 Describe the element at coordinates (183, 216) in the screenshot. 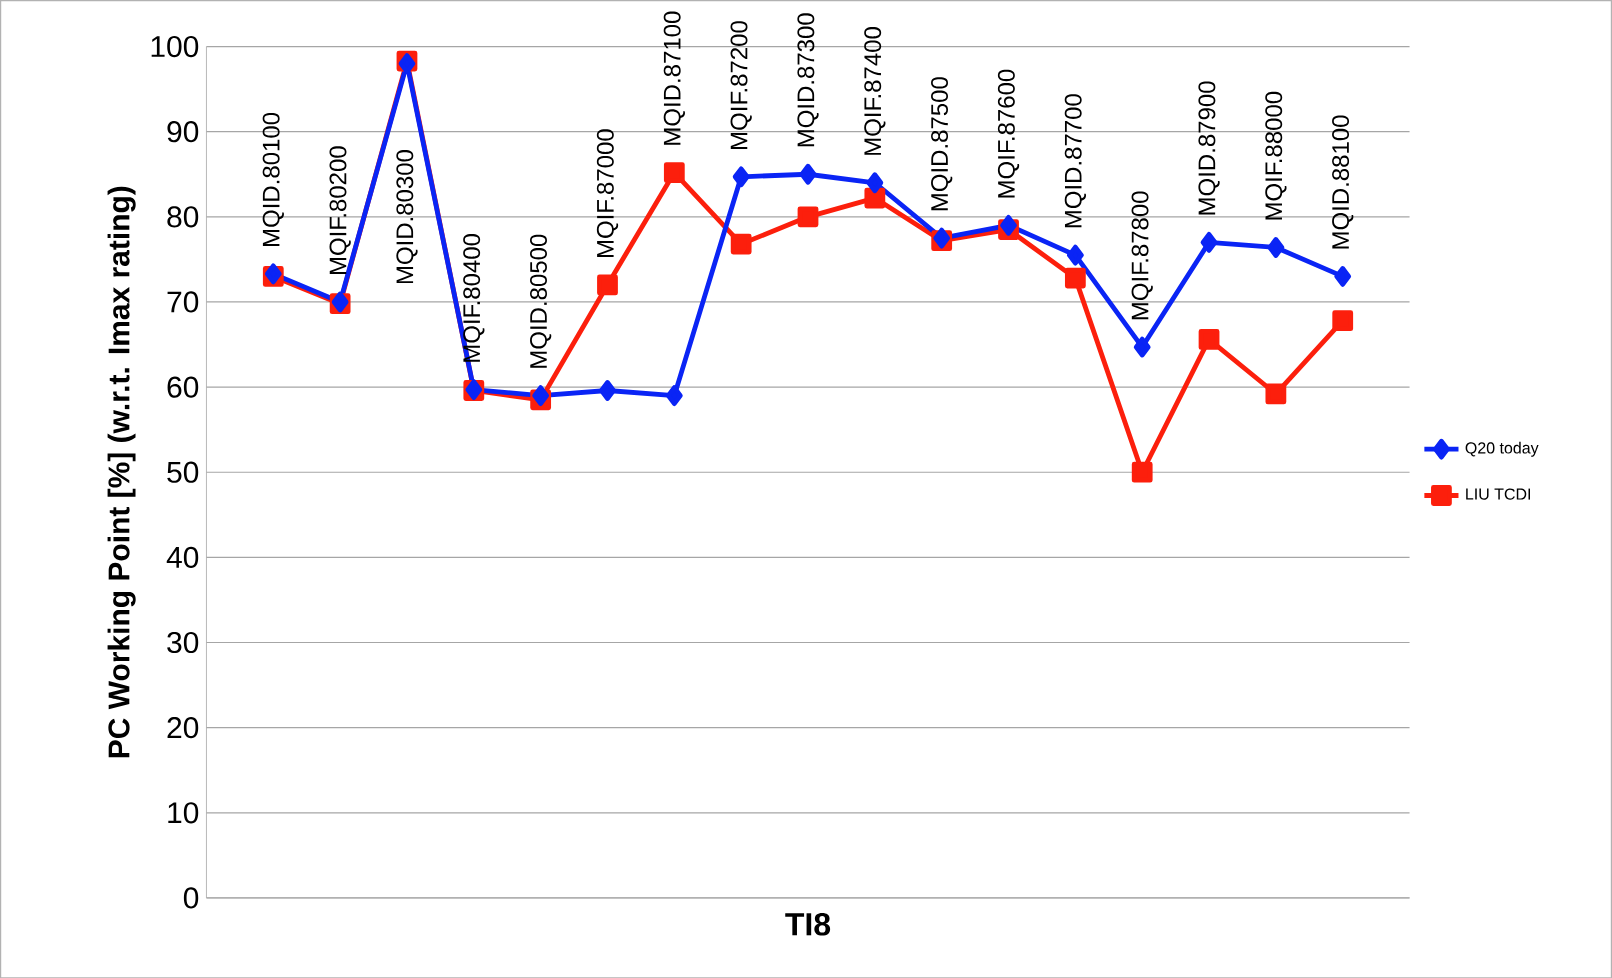

I see `y-tick-label: 80` at that location.